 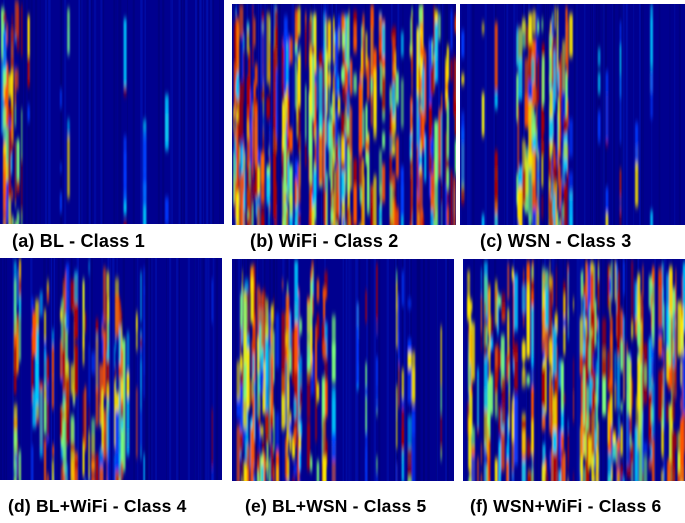 What do you see at coordinates (566, 506) in the screenshot?
I see `caption-class-6: (f) WSN+WiFi - Class 6` at bounding box center [566, 506].